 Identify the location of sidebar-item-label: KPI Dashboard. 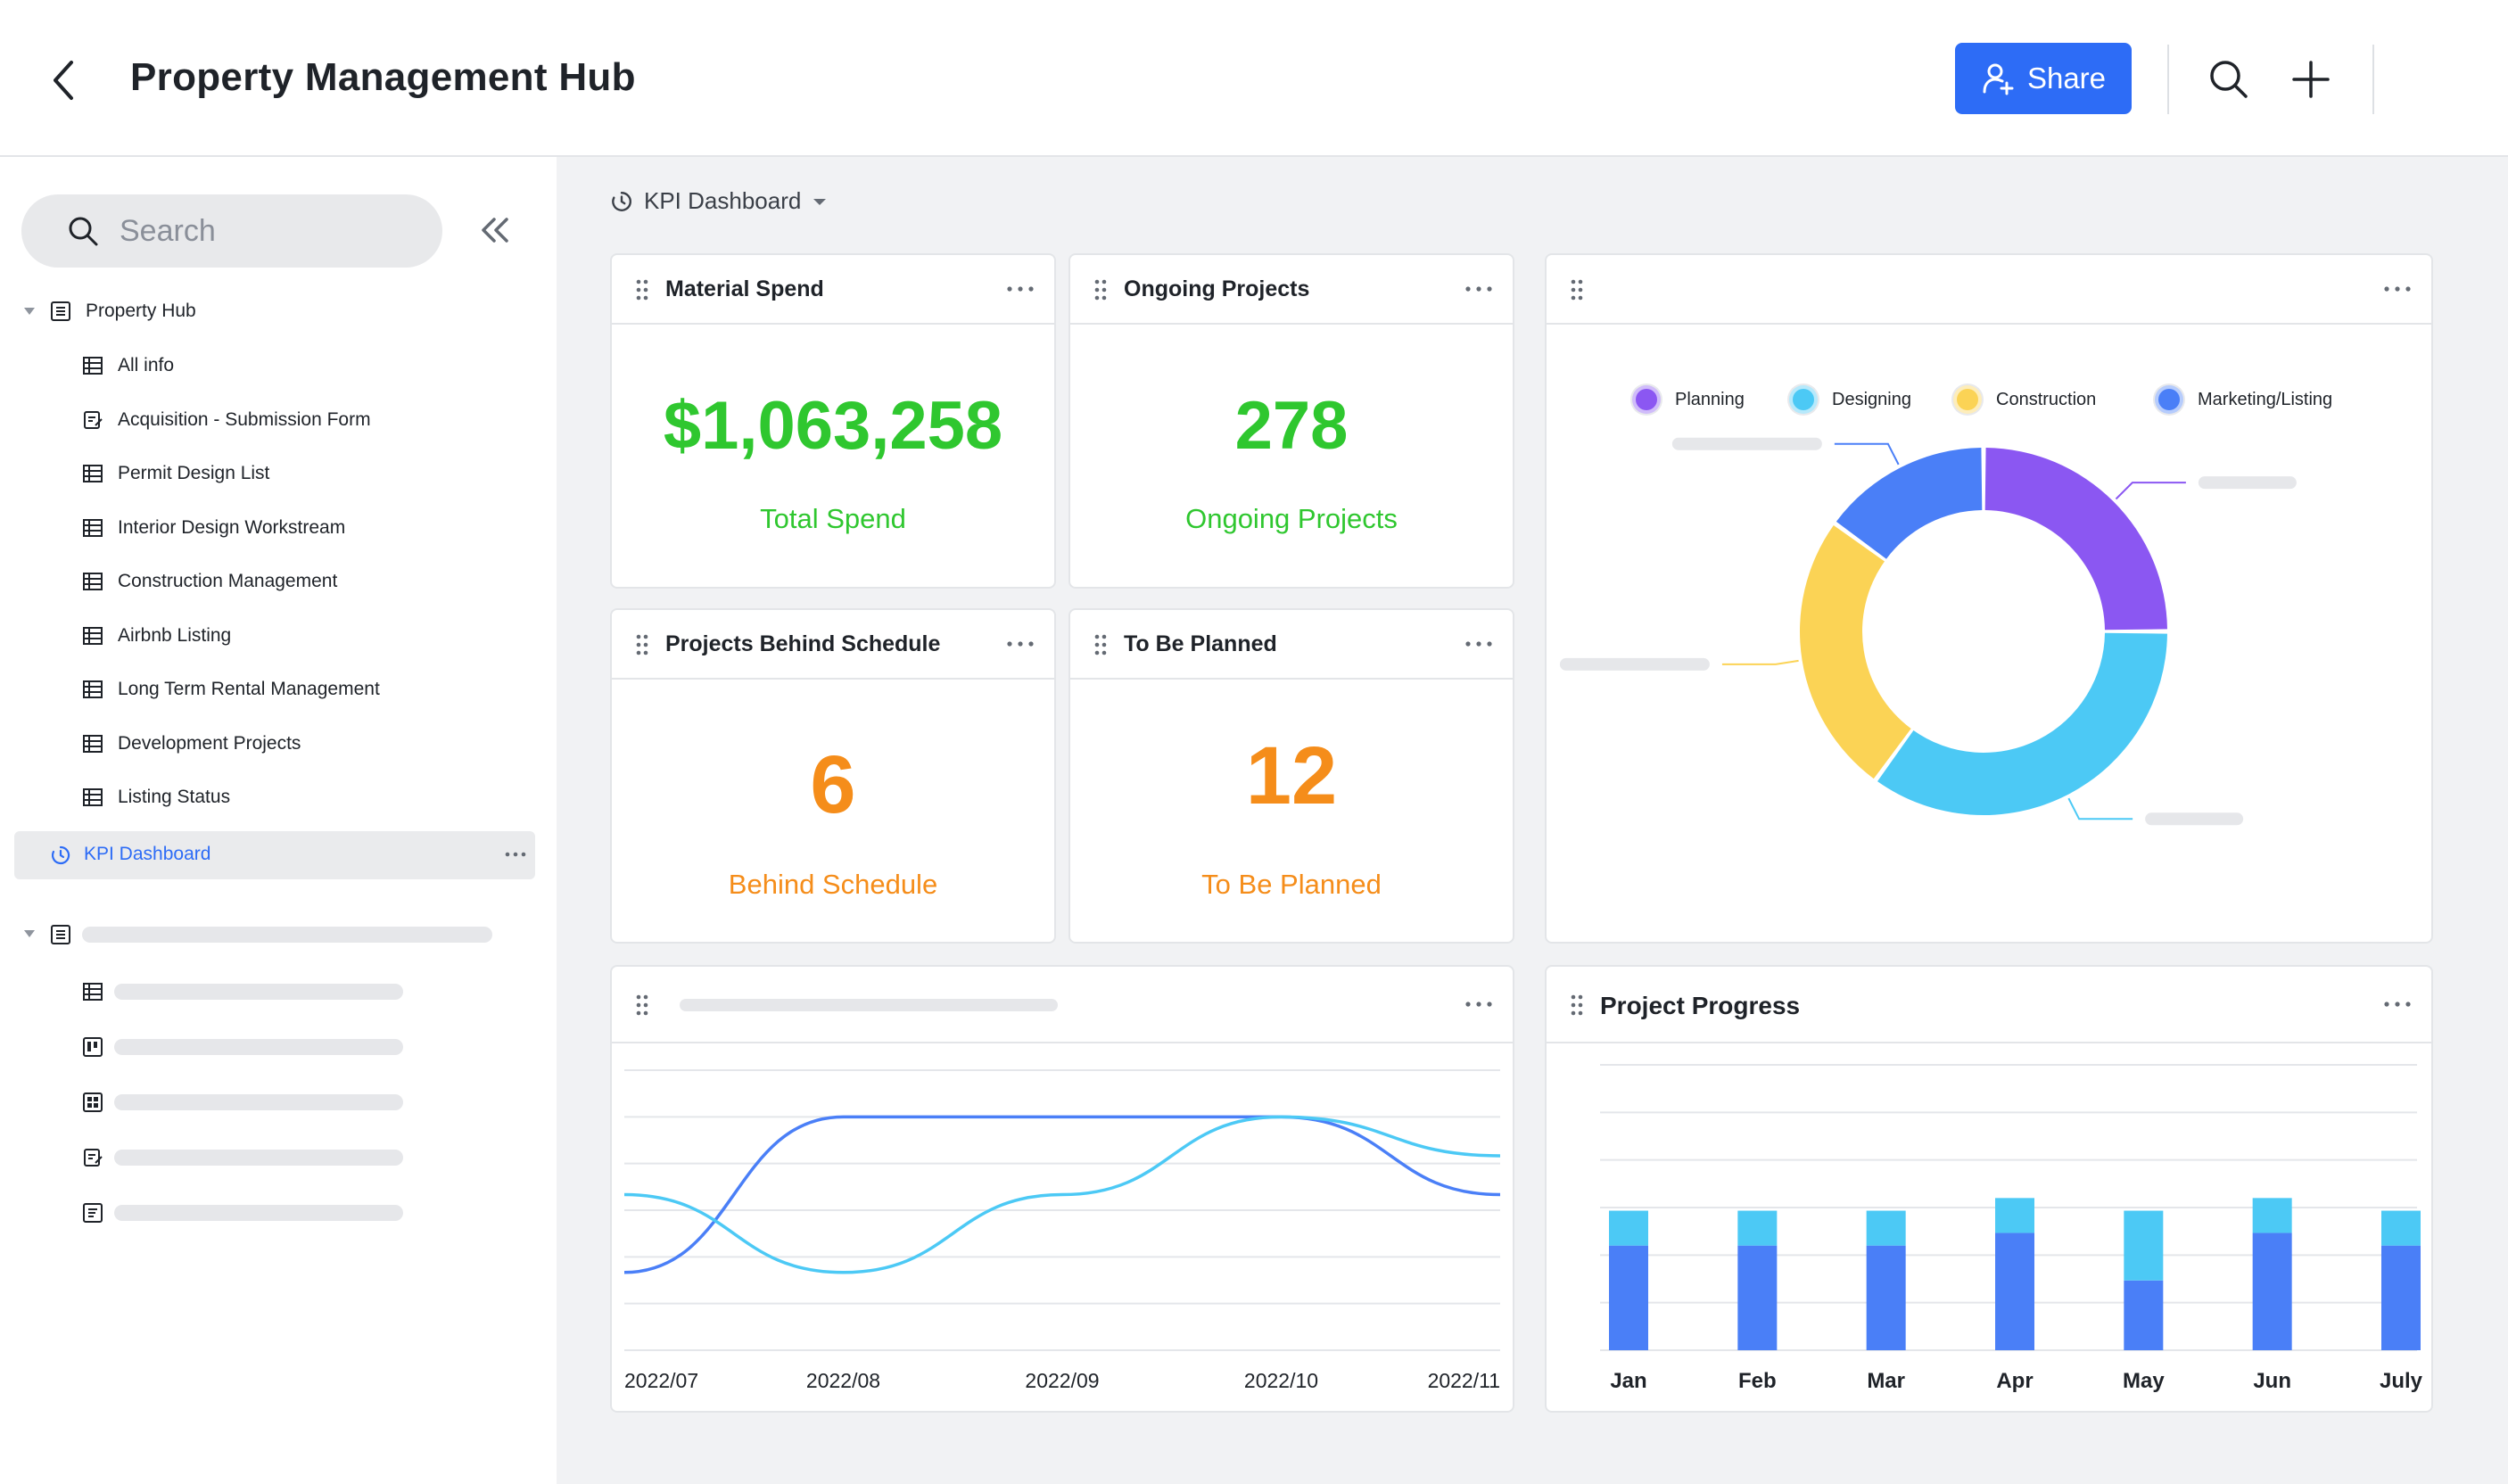
(147, 854).